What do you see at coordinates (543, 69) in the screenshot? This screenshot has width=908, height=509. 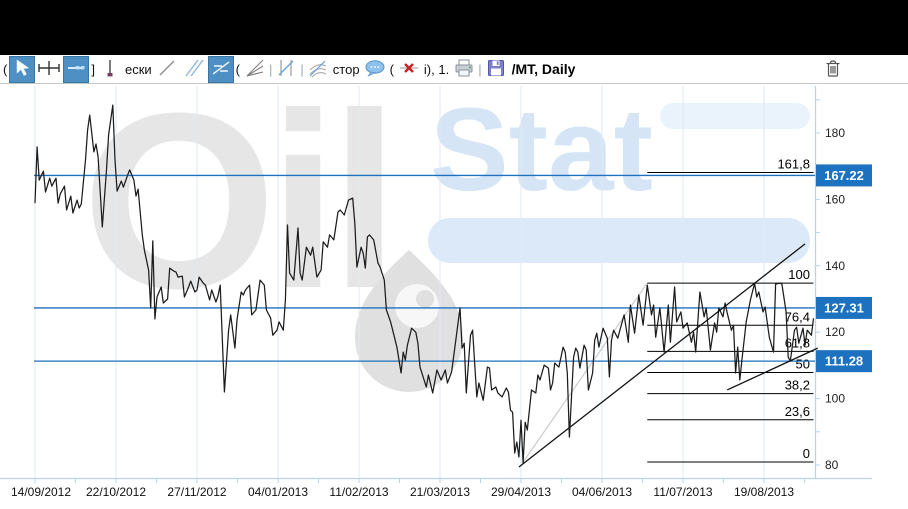 I see `symbol-timeframe-label: /MT, Daily` at bounding box center [543, 69].